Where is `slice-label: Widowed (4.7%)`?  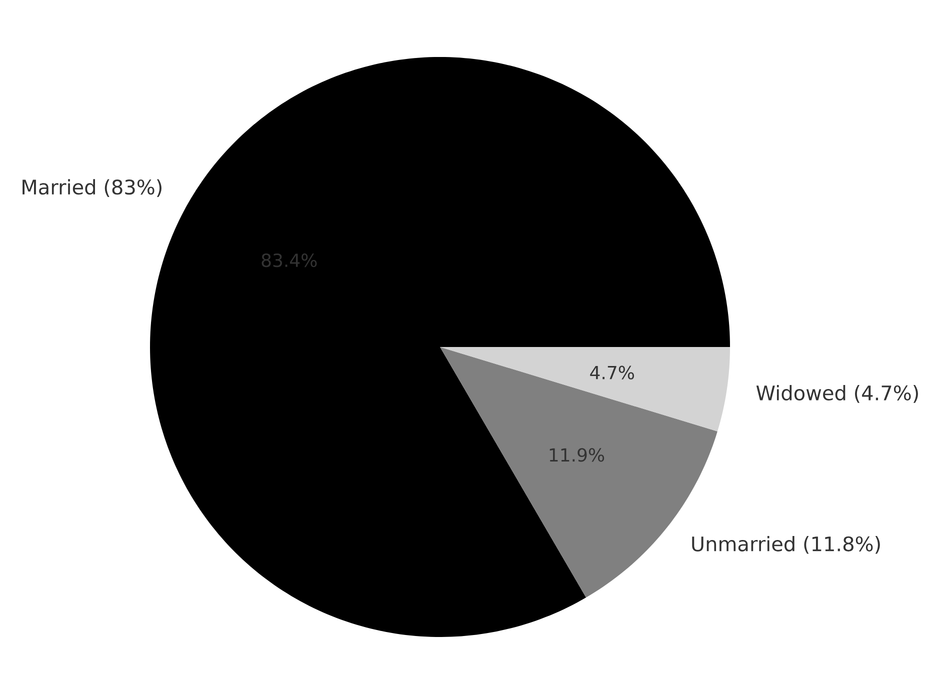 slice-label: Widowed (4.7%) is located at coordinates (837, 394).